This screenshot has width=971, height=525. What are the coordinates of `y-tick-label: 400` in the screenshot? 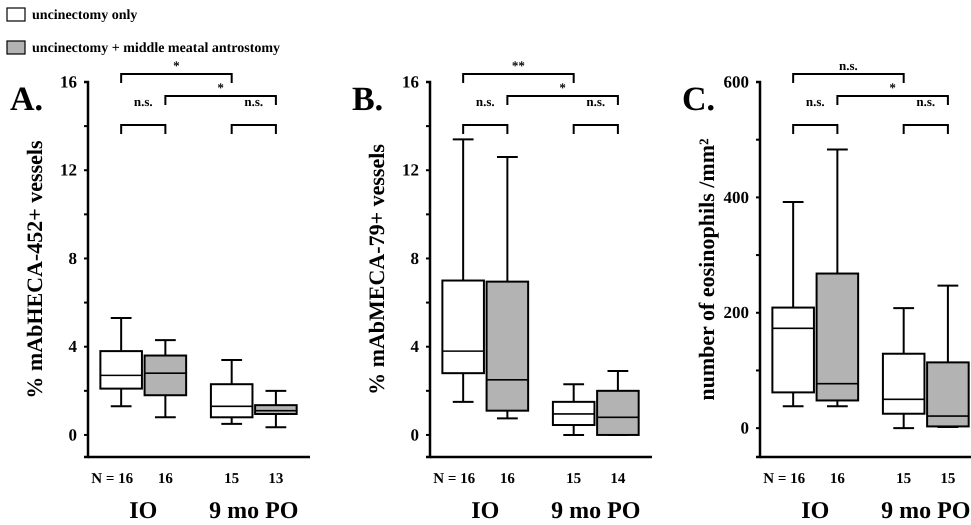 It's located at (736, 197).